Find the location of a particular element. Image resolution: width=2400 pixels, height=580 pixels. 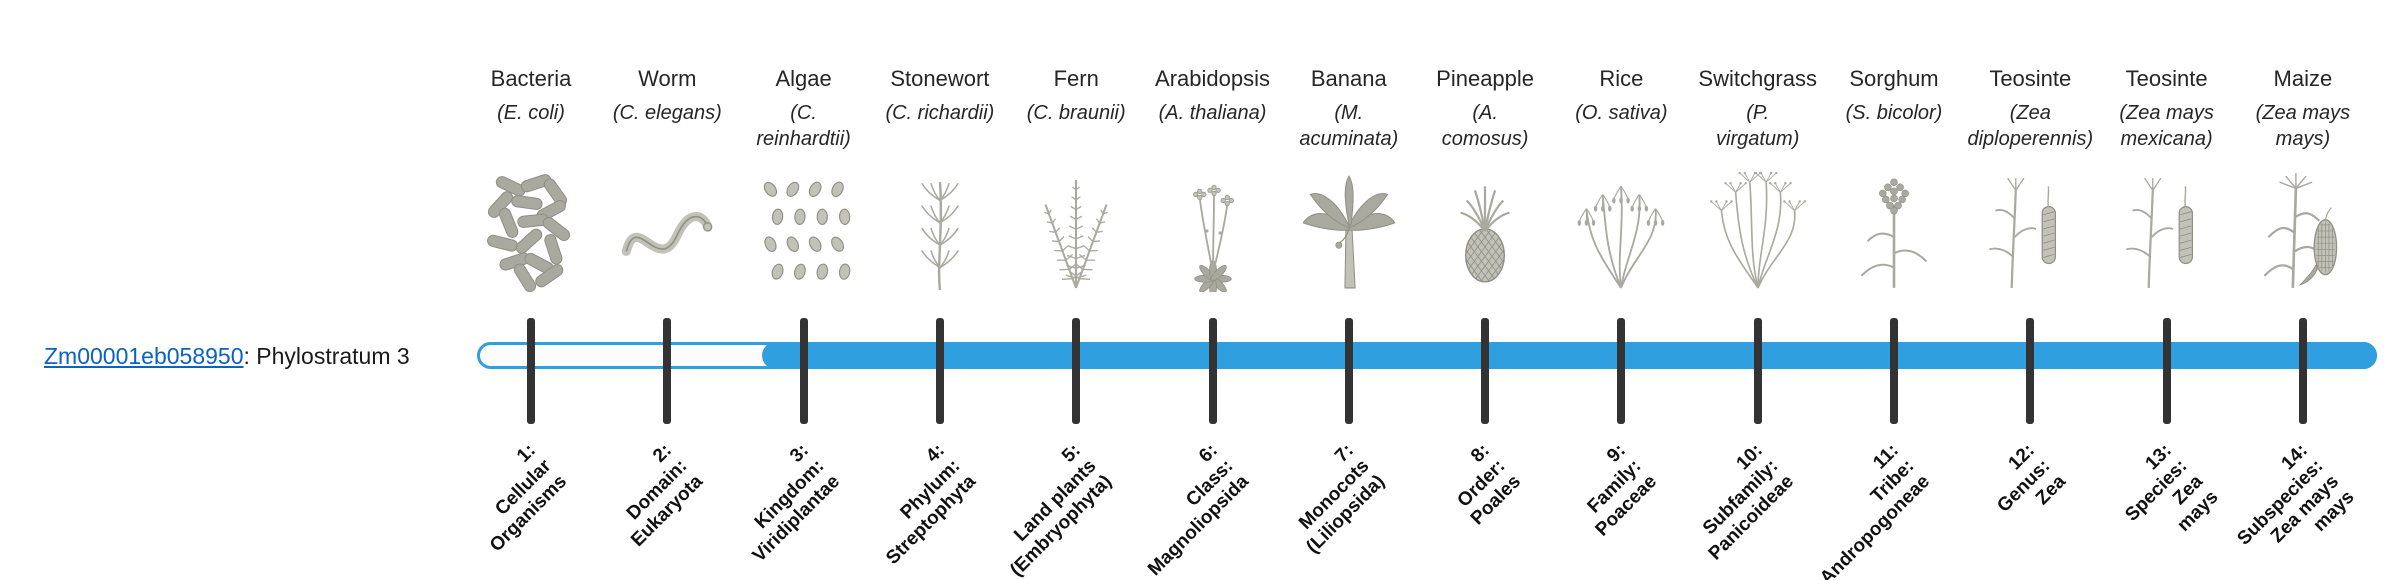

taxon-scientific-name: (A. comosus) is located at coordinates (1485, 126).